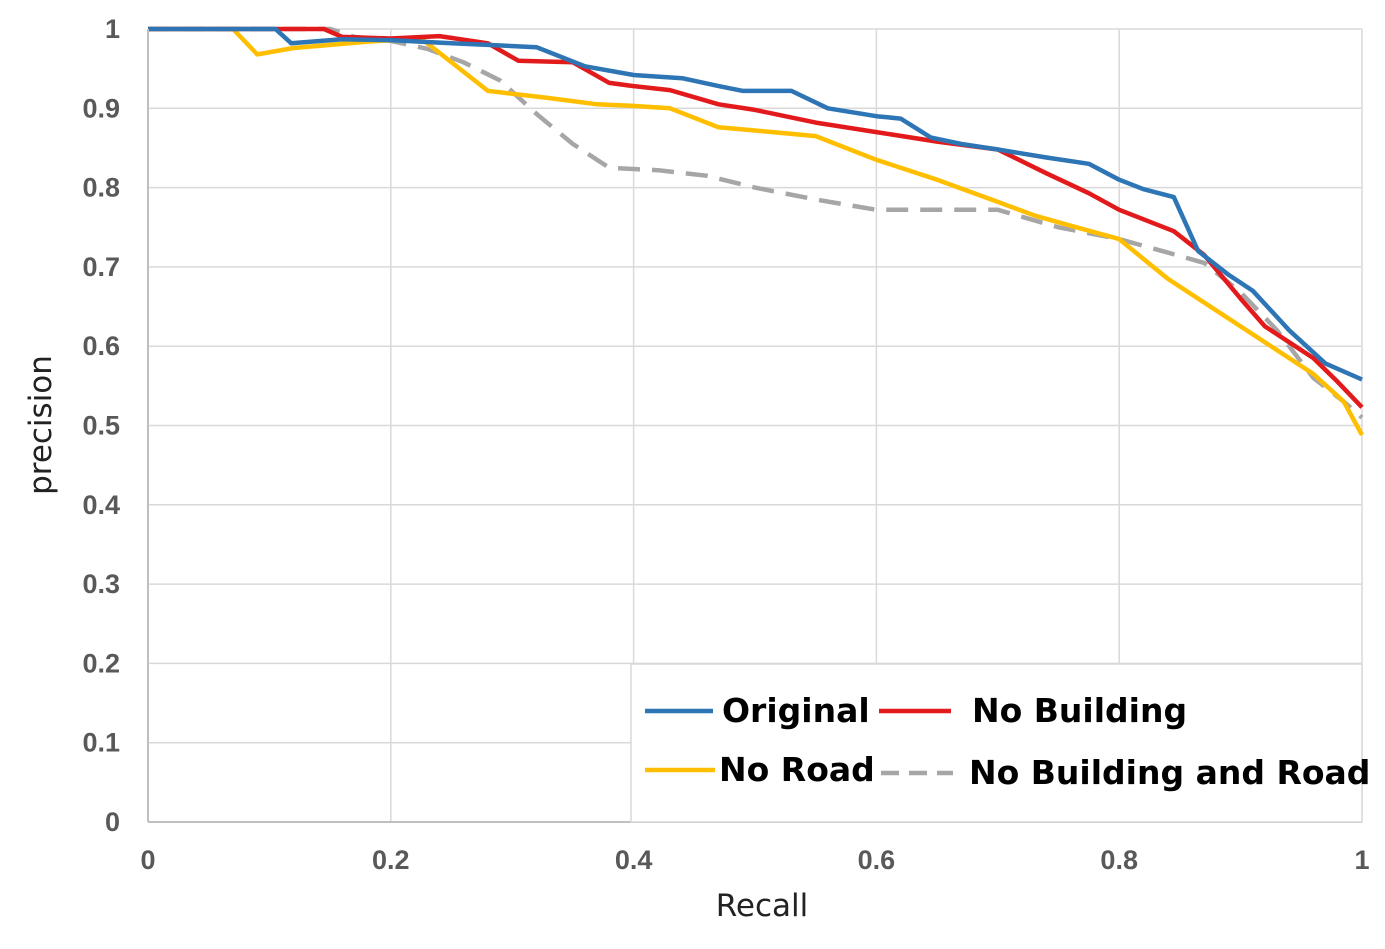 Image resolution: width=1385 pixels, height=949 pixels. I want to click on legend-label-no-road: No Road, so click(797, 769).